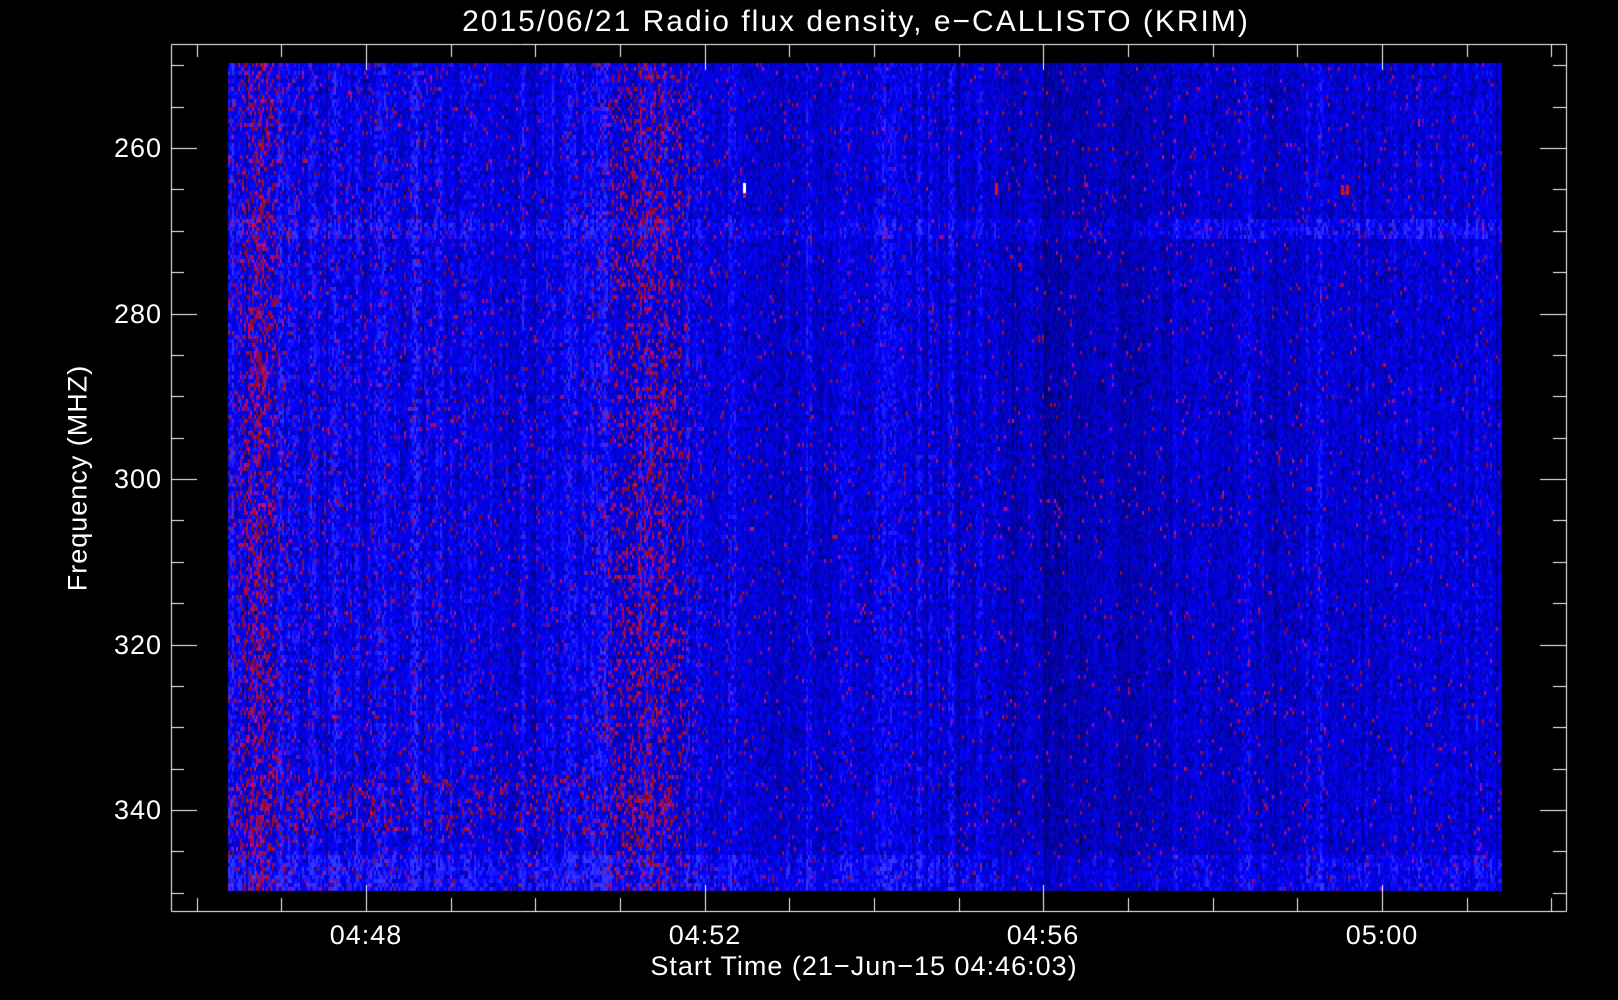 The height and width of the screenshot is (1000, 1618). Describe the element at coordinates (864, 966) in the screenshot. I see `x-axis-label: Start Time (21−Jun−15 04:46:03)` at that location.